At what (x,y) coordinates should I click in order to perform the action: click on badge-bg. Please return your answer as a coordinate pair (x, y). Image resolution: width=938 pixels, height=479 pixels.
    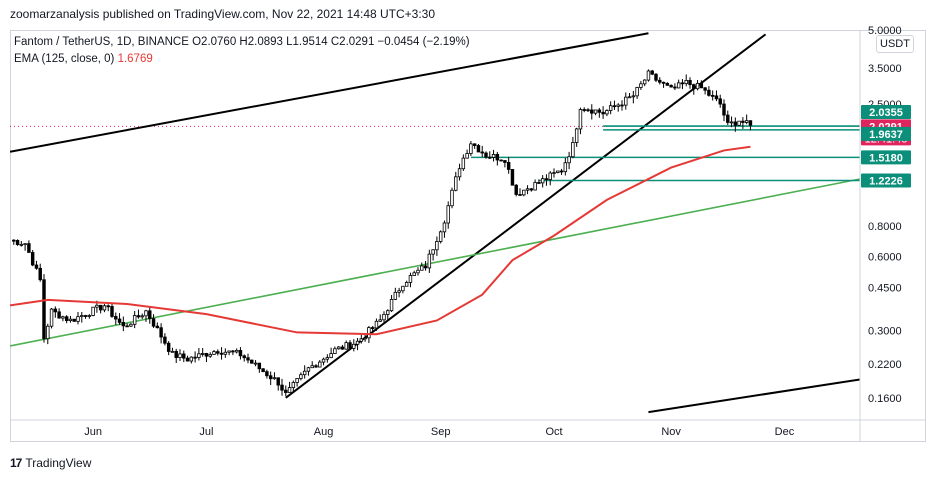
    Looking at the image, I should click on (886, 157).